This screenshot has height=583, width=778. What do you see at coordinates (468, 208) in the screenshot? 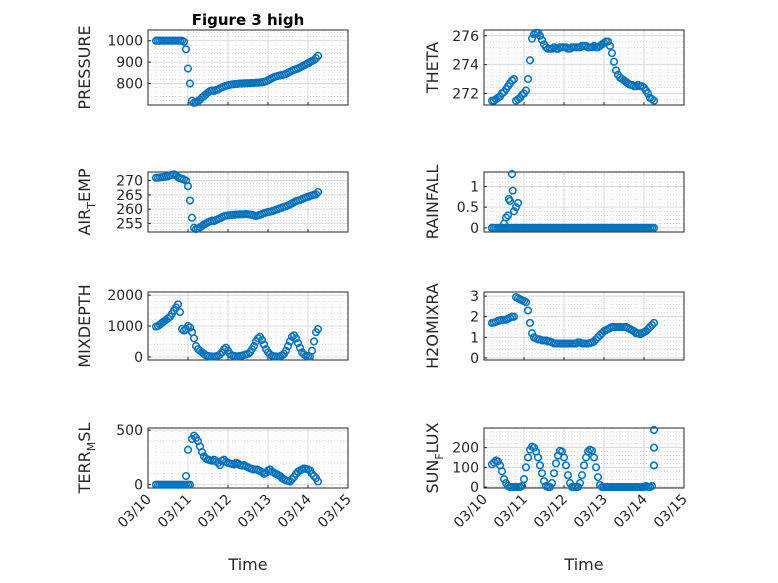
I see `y-tick-label: 0.5` at bounding box center [468, 208].